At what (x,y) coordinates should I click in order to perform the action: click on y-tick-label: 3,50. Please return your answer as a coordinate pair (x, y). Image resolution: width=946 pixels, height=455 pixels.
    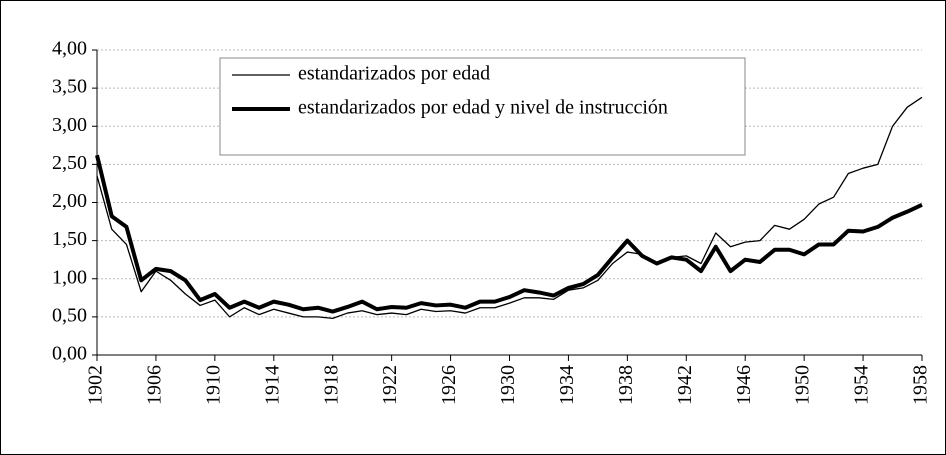
    Looking at the image, I should click on (69, 87).